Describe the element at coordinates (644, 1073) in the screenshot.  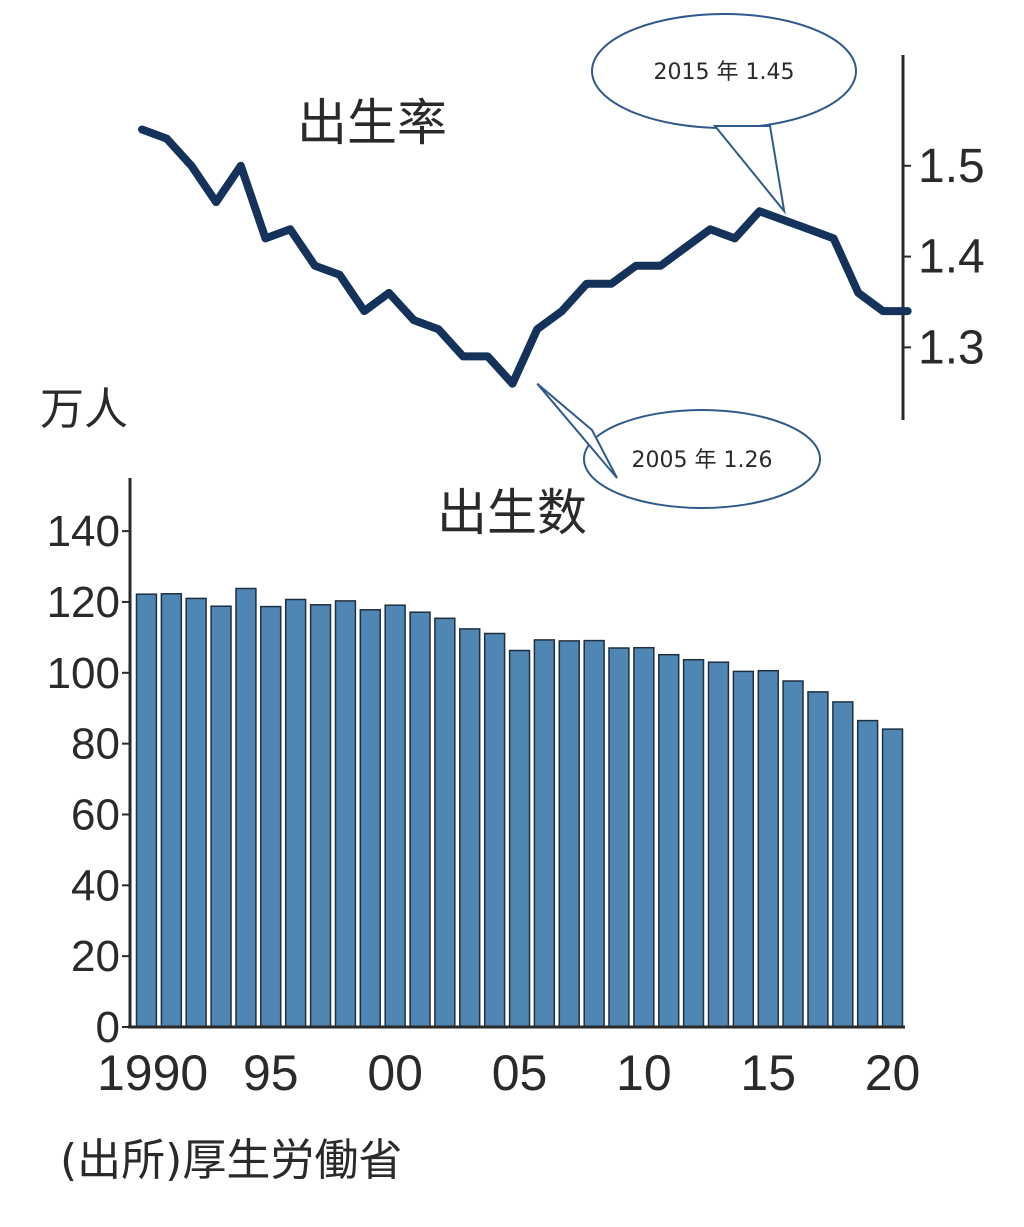
I see `births-x-tick-label: 10` at that location.